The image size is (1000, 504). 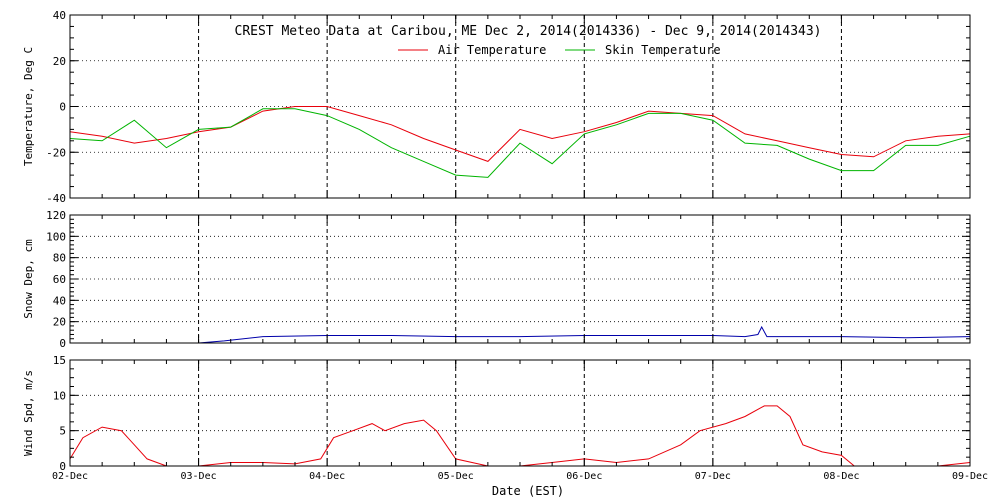 I want to click on panel-2-series-line, so click(x=520, y=436).